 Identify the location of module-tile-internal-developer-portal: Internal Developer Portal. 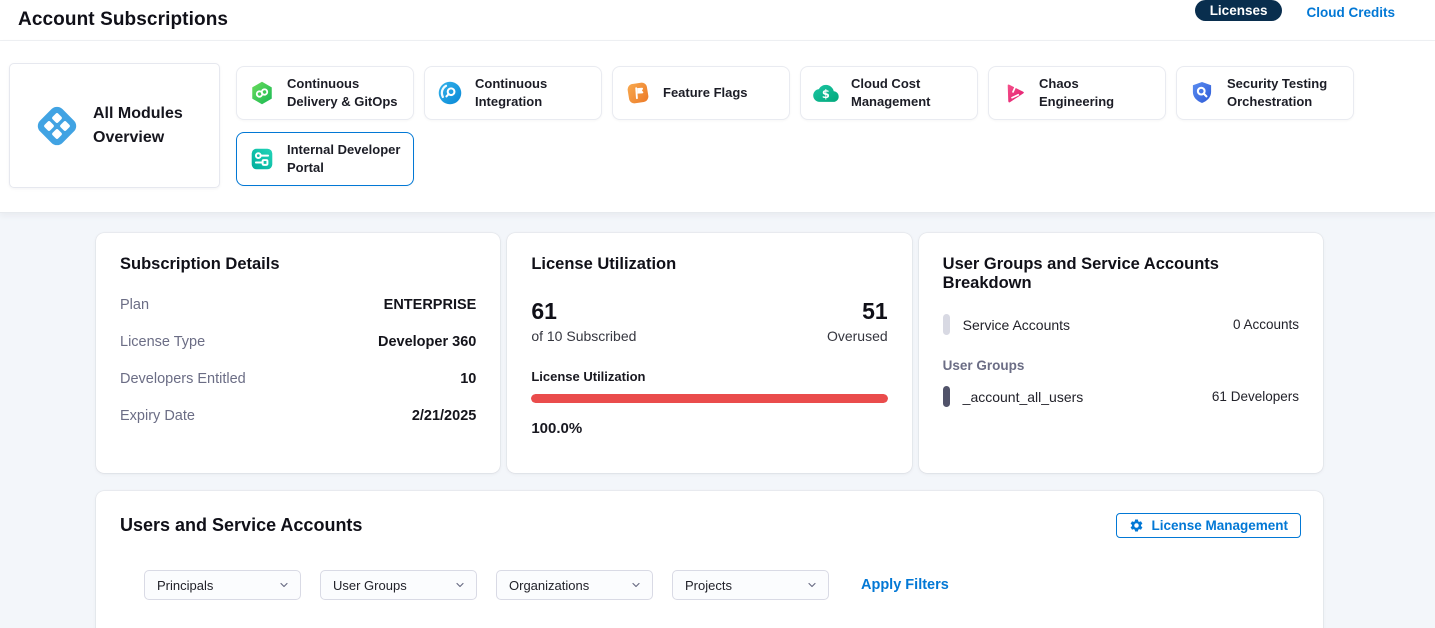
(325, 159).